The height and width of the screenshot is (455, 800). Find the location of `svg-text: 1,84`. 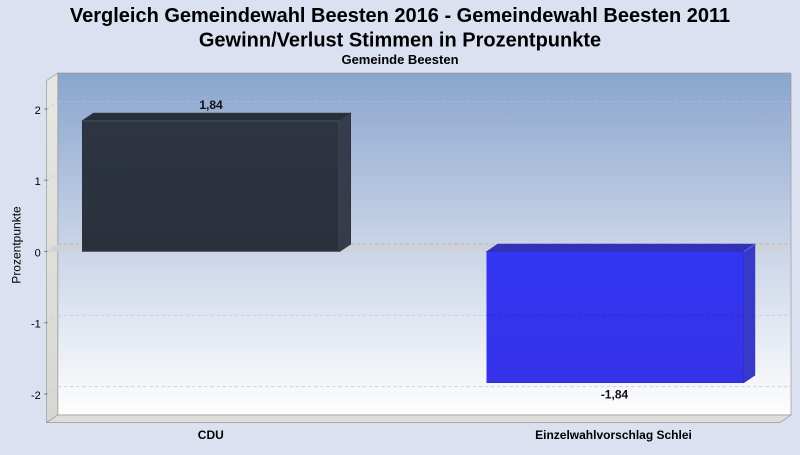

svg-text: 1,84 is located at coordinates (211, 105).